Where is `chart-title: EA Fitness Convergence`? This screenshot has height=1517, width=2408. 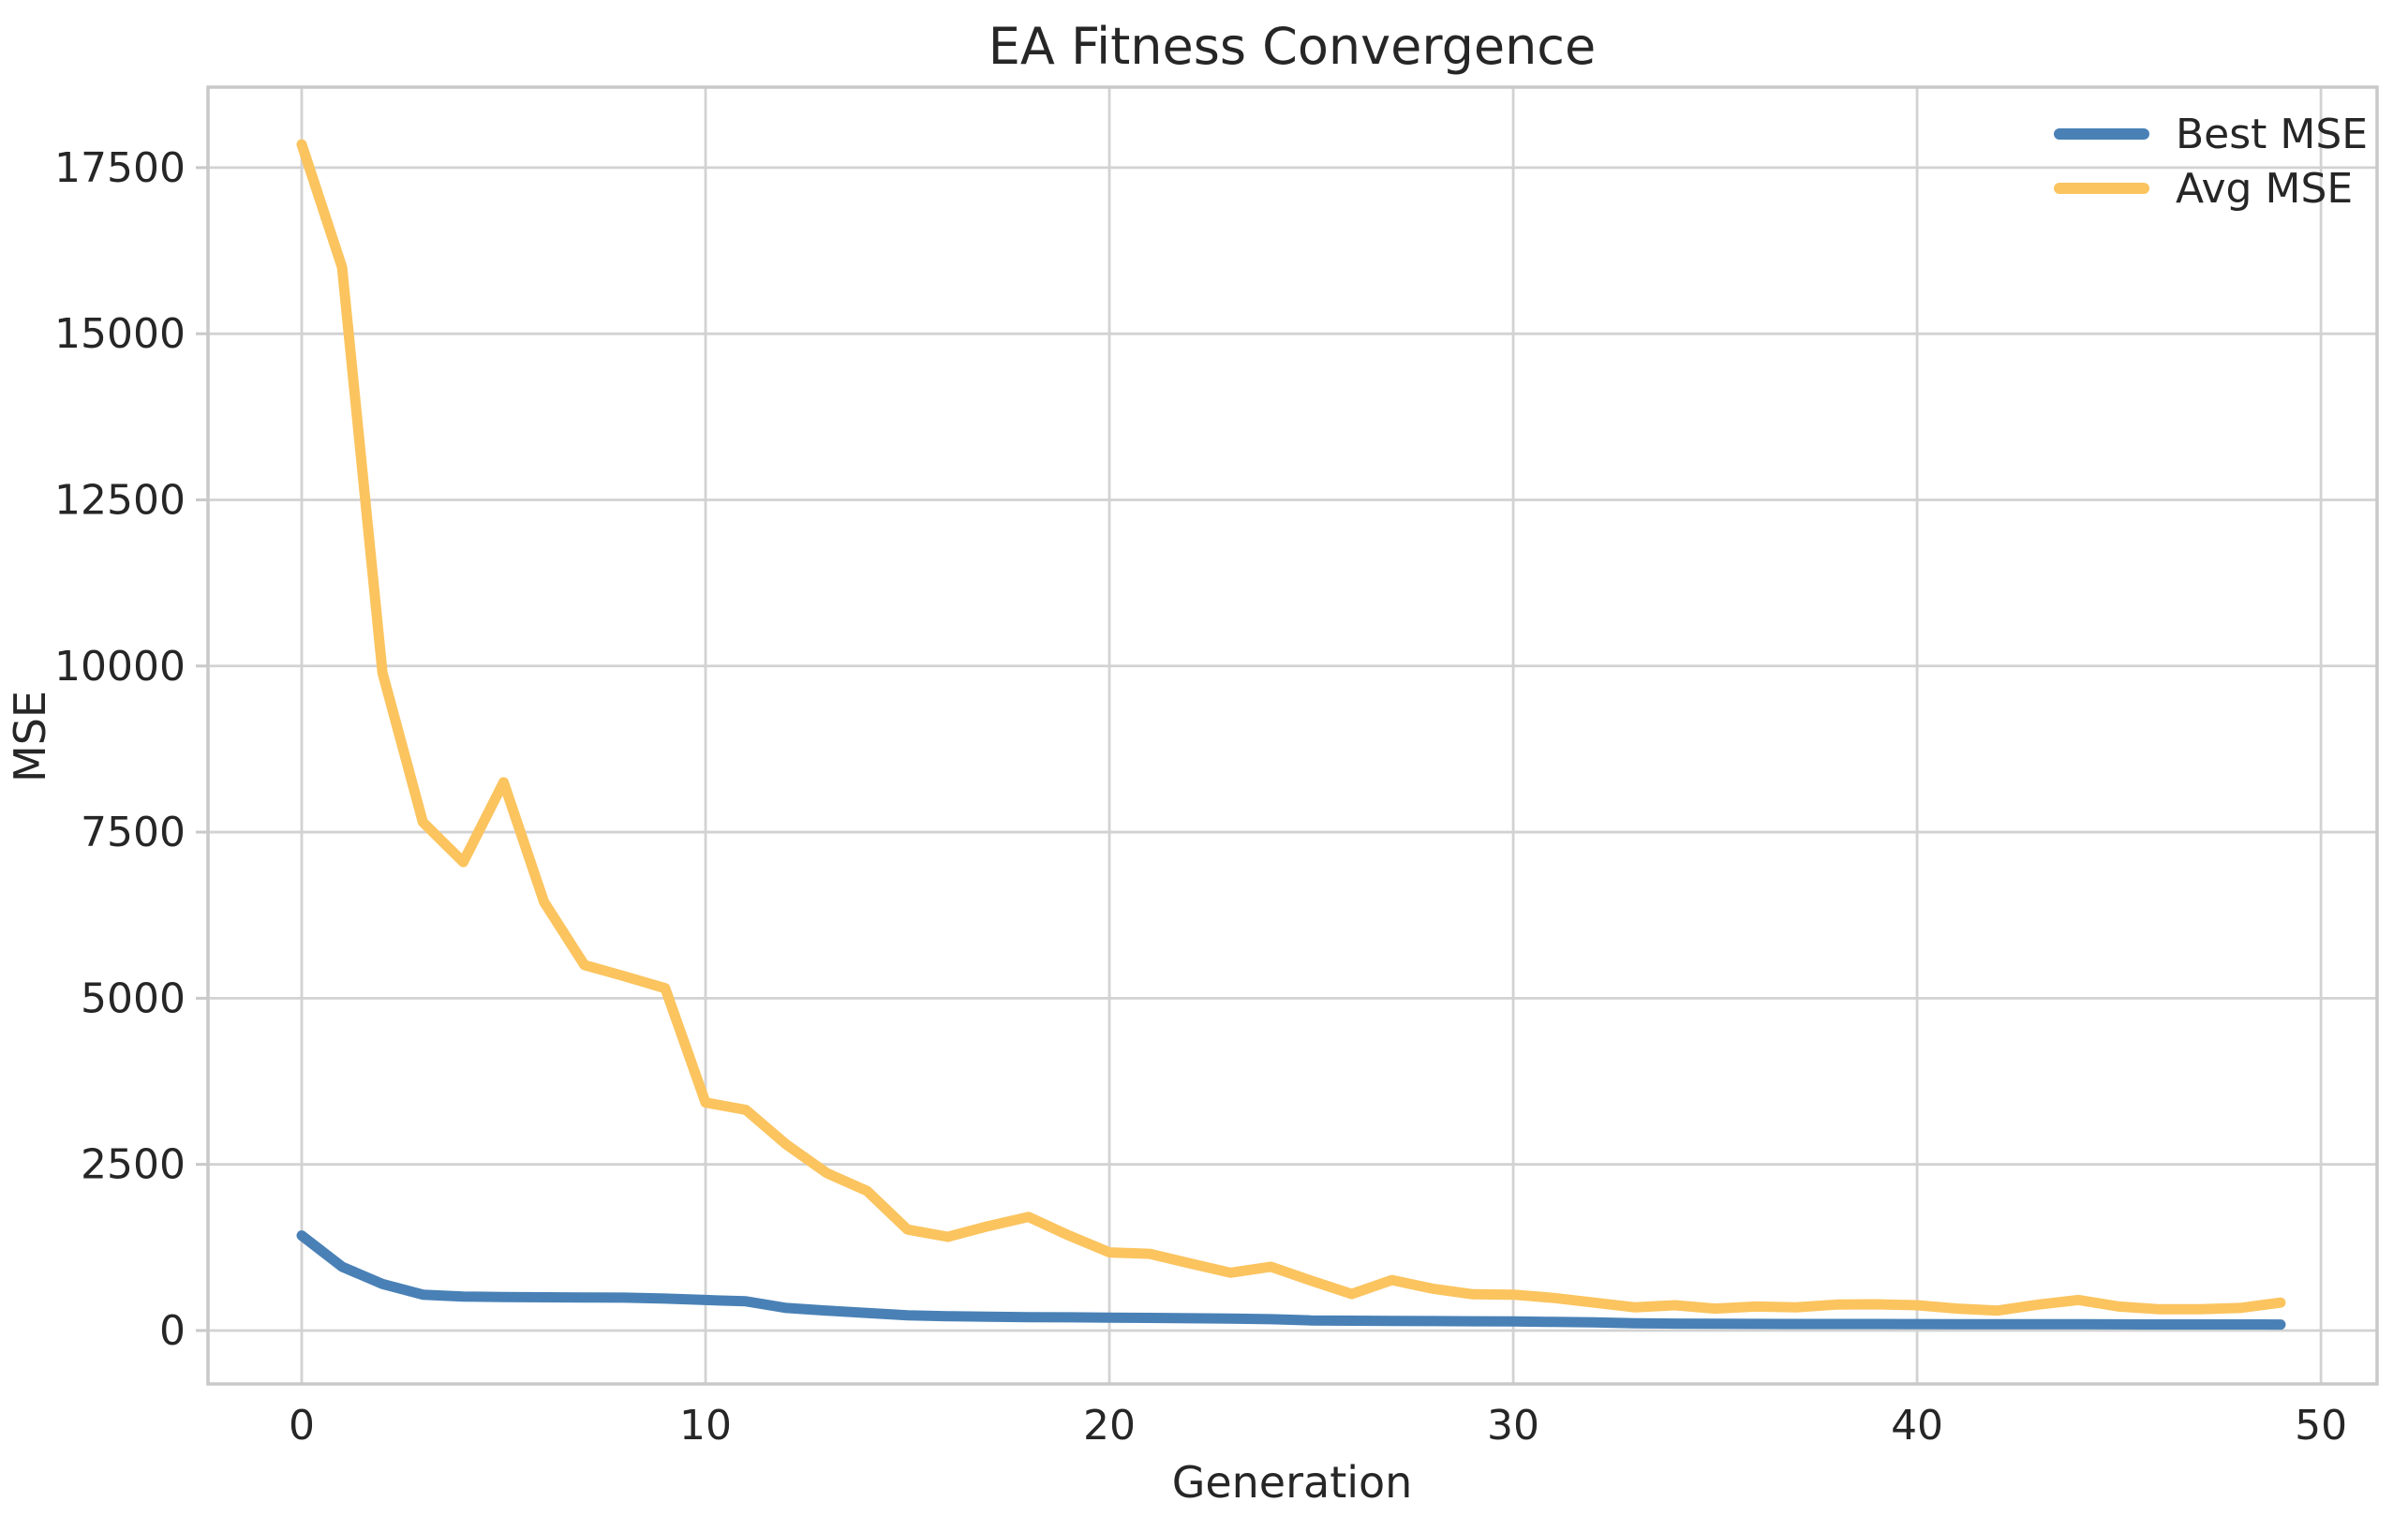
chart-title: EA Fitness Convergence is located at coordinates (1292, 46).